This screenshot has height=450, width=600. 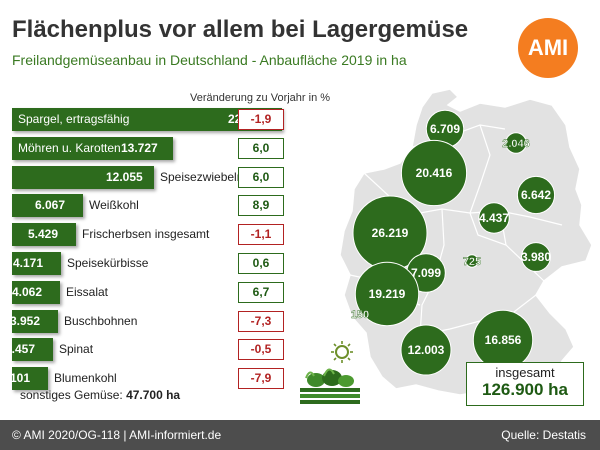 What do you see at coordinates (548, 48) in the screenshot?
I see `ami-logo: AMI` at bounding box center [548, 48].